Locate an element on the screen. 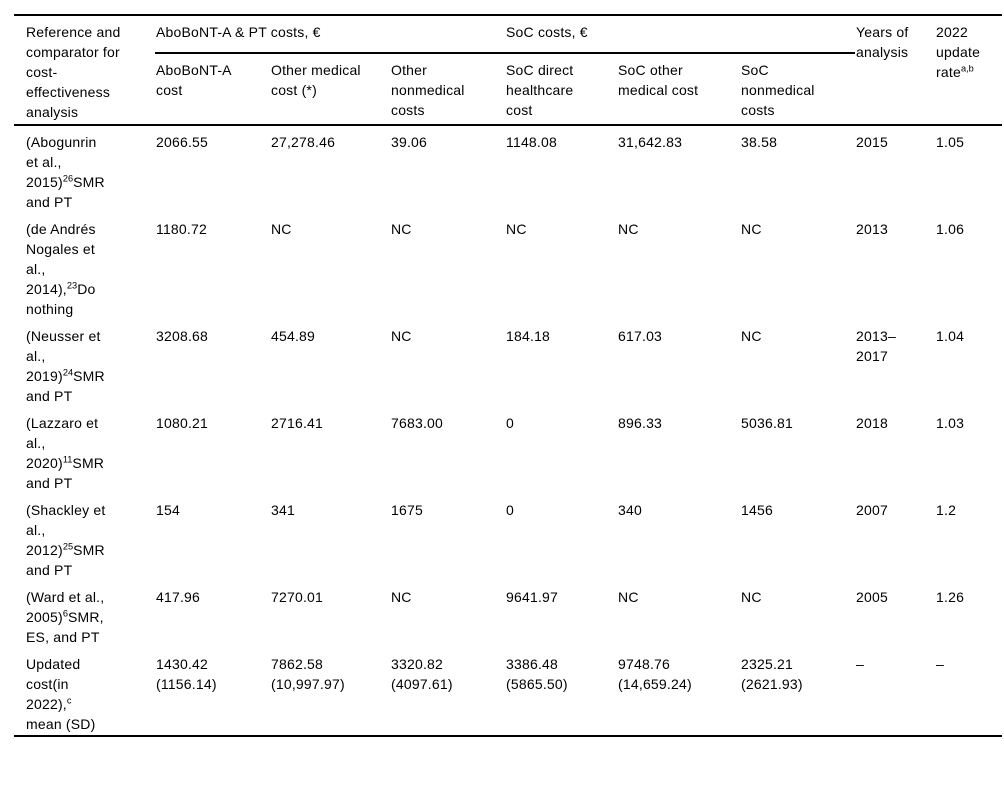 The image size is (1004, 789). reference-text: (Ward et al., 2005) is located at coordinates (65, 607).